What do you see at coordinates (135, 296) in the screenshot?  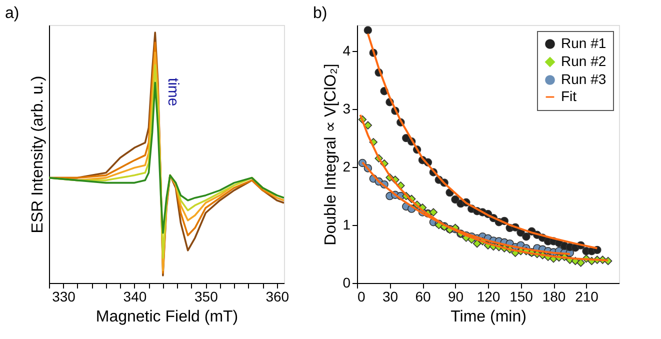 I see `x-tick-label: 340` at bounding box center [135, 296].